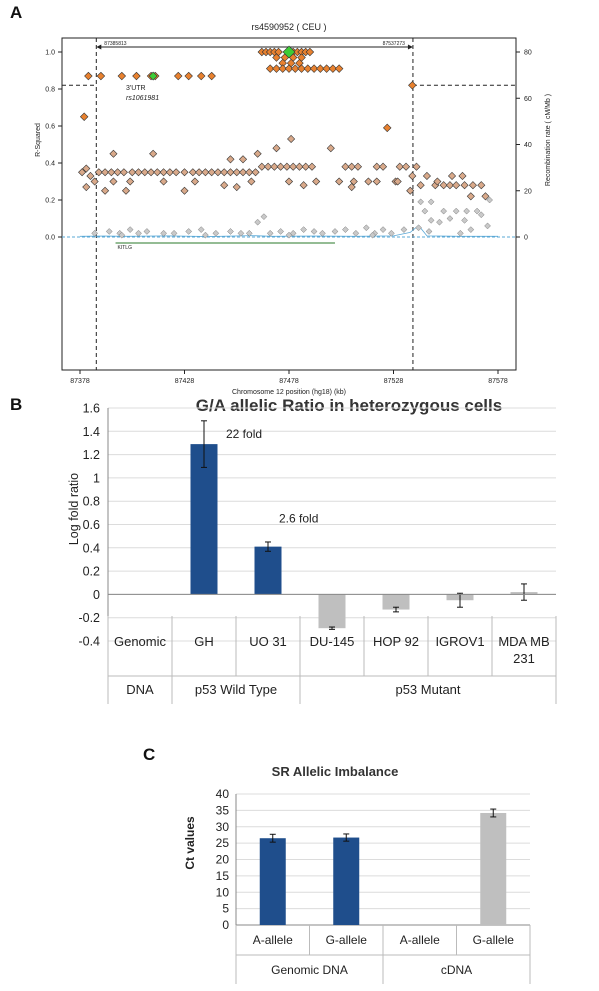  Describe the element at coordinates (335, 771) in the screenshot. I see `panel-c-title: SR Allelic Imbalance` at that location.